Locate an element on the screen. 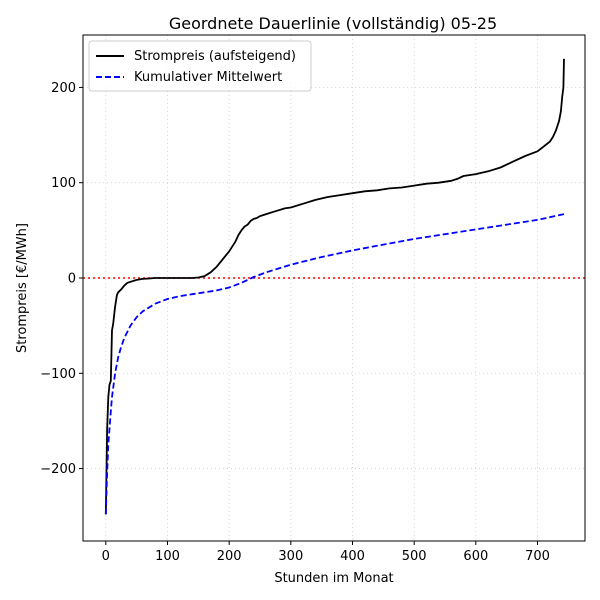  x-tick-label: 0 is located at coordinates (106, 556).